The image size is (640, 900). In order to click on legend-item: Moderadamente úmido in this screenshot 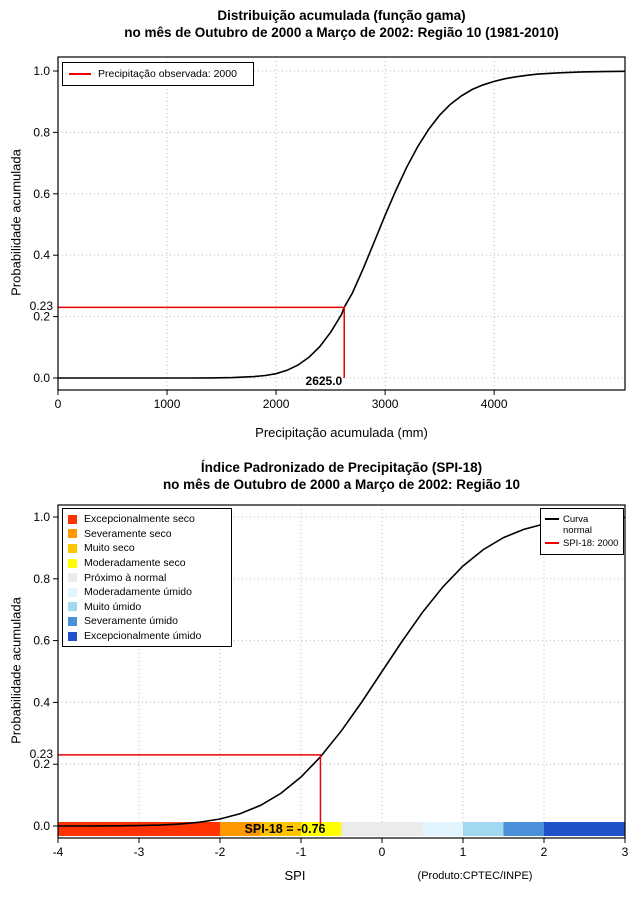, I will do `click(147, 592)`.